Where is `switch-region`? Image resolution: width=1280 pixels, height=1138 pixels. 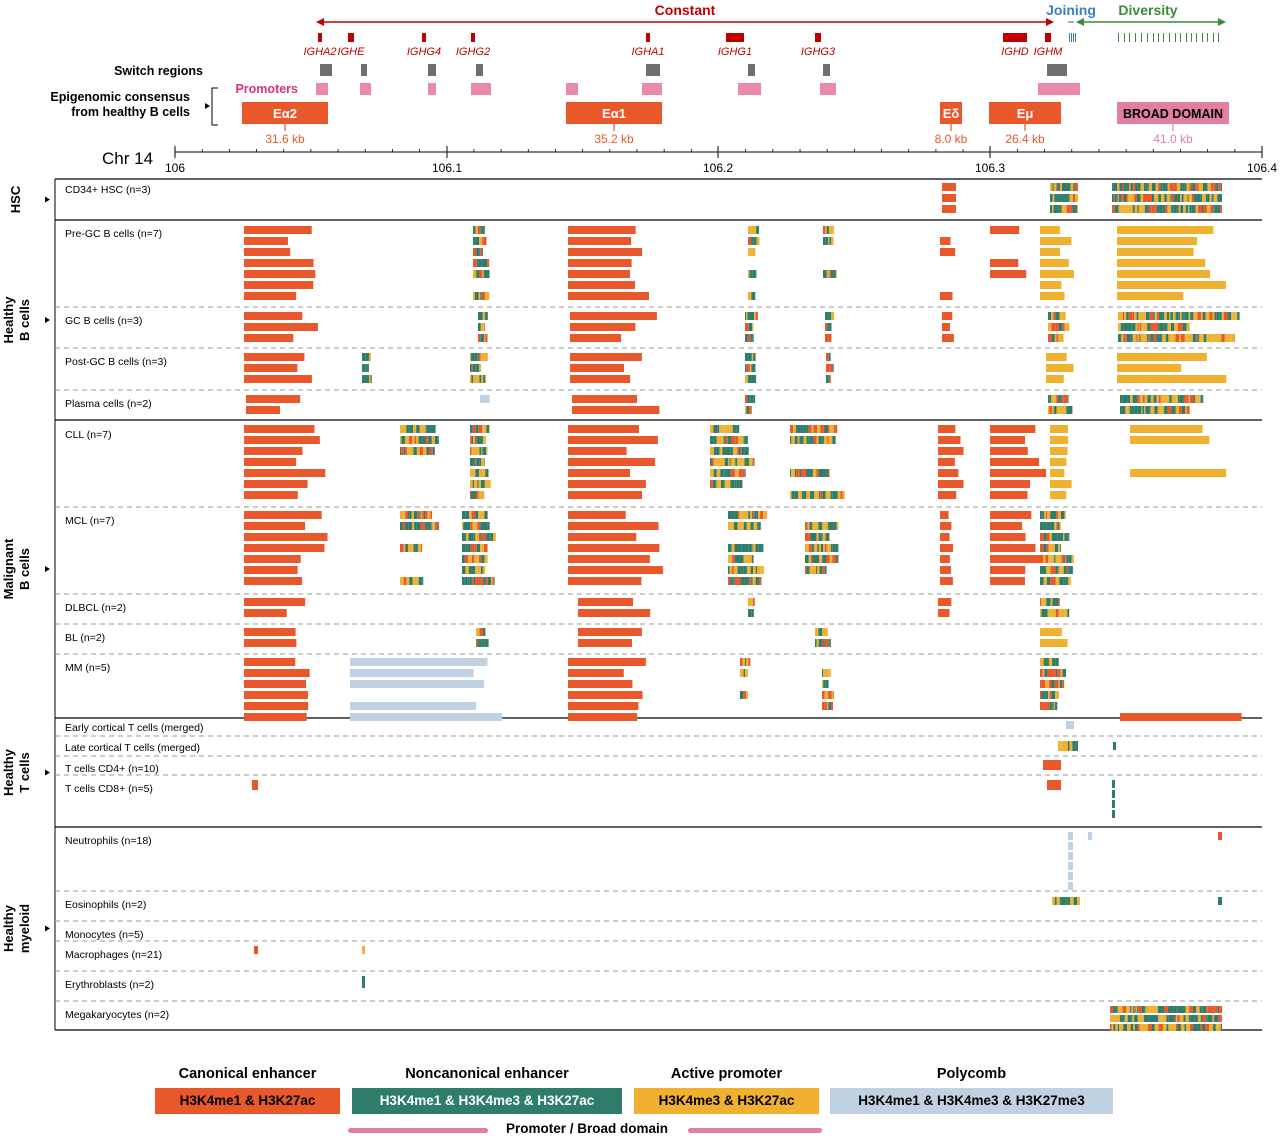
switch-region is located at coordinates (479, 70).